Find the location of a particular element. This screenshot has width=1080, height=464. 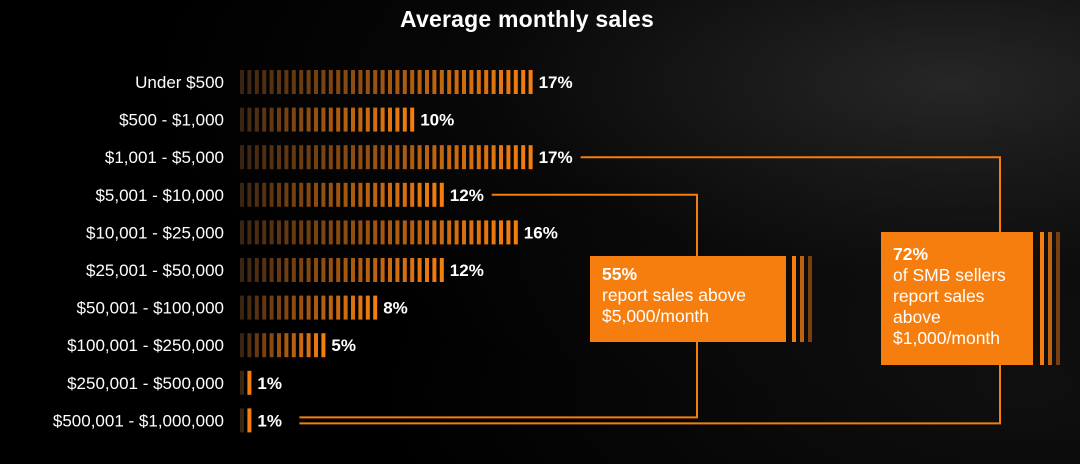

category-label: $100,001 - $250,000 is located at coordinates (145, 345).